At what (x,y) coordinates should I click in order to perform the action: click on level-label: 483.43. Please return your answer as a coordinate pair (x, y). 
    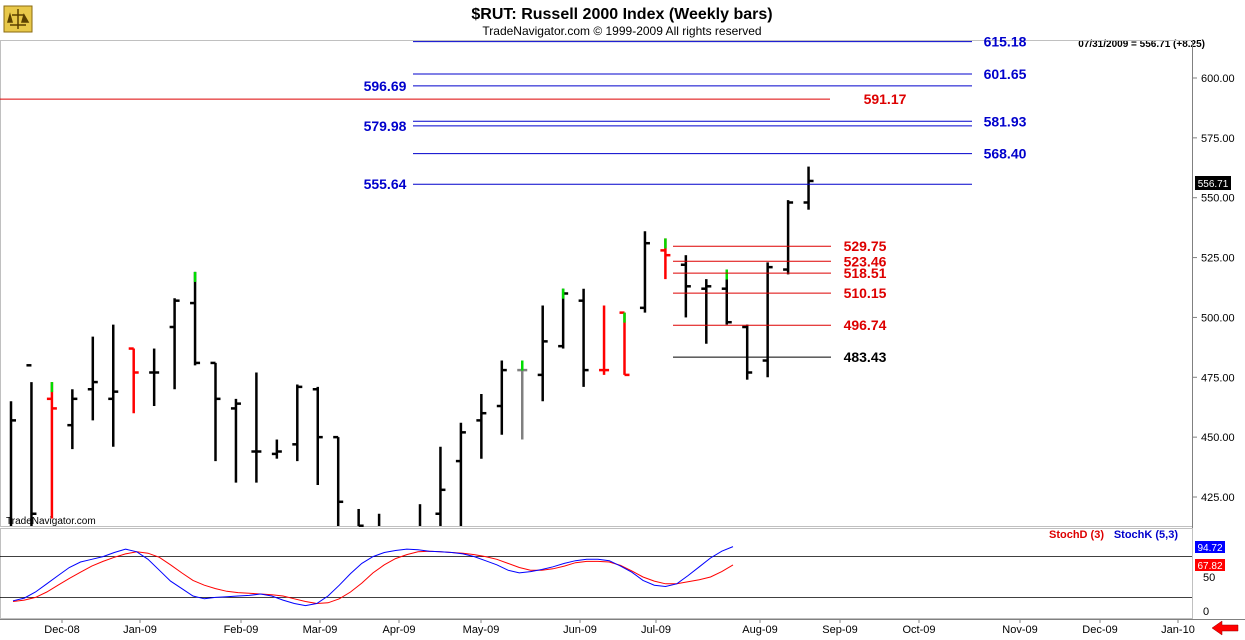
    Looking at the image, I should click on (865, 357).